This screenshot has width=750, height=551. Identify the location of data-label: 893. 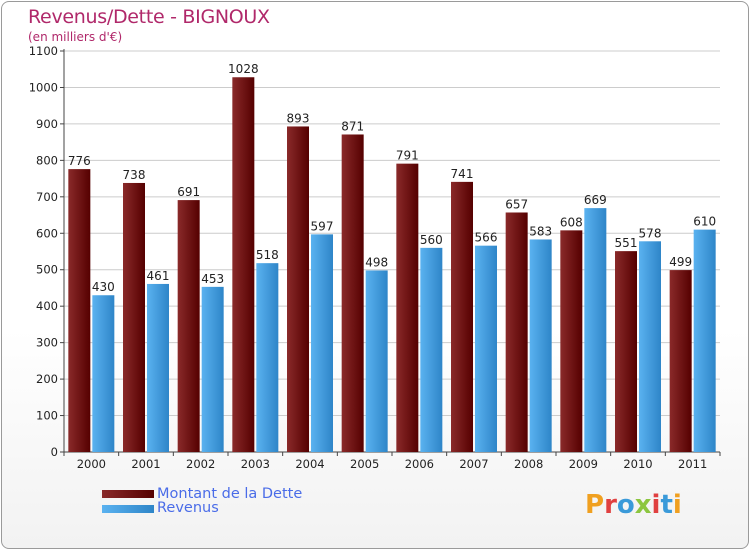
(298, 118).